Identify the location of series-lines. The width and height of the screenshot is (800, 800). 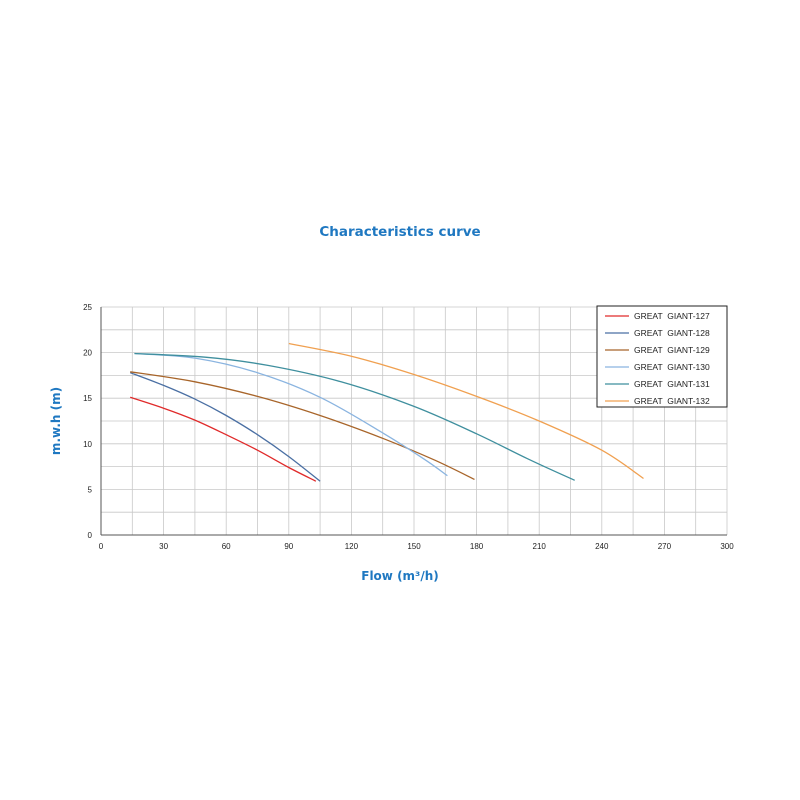
(386, 412).